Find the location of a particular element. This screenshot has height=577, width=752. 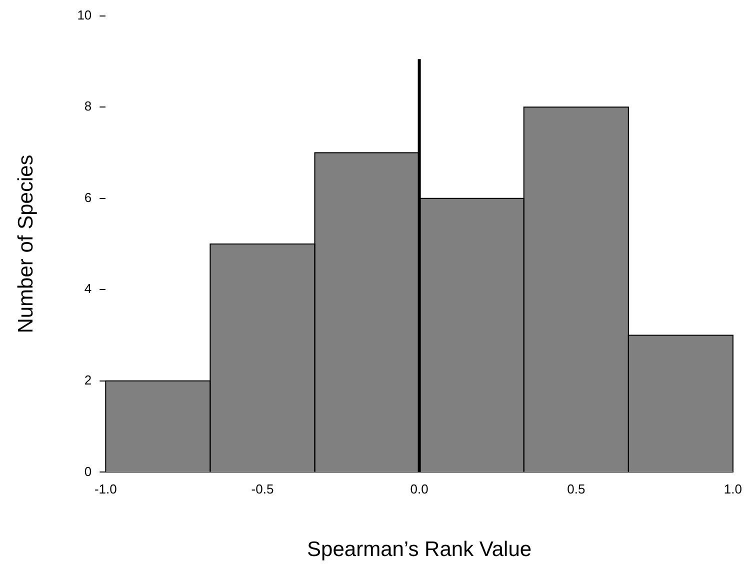

x-tick-label: -0.5 is located at coordinates (262, 489).